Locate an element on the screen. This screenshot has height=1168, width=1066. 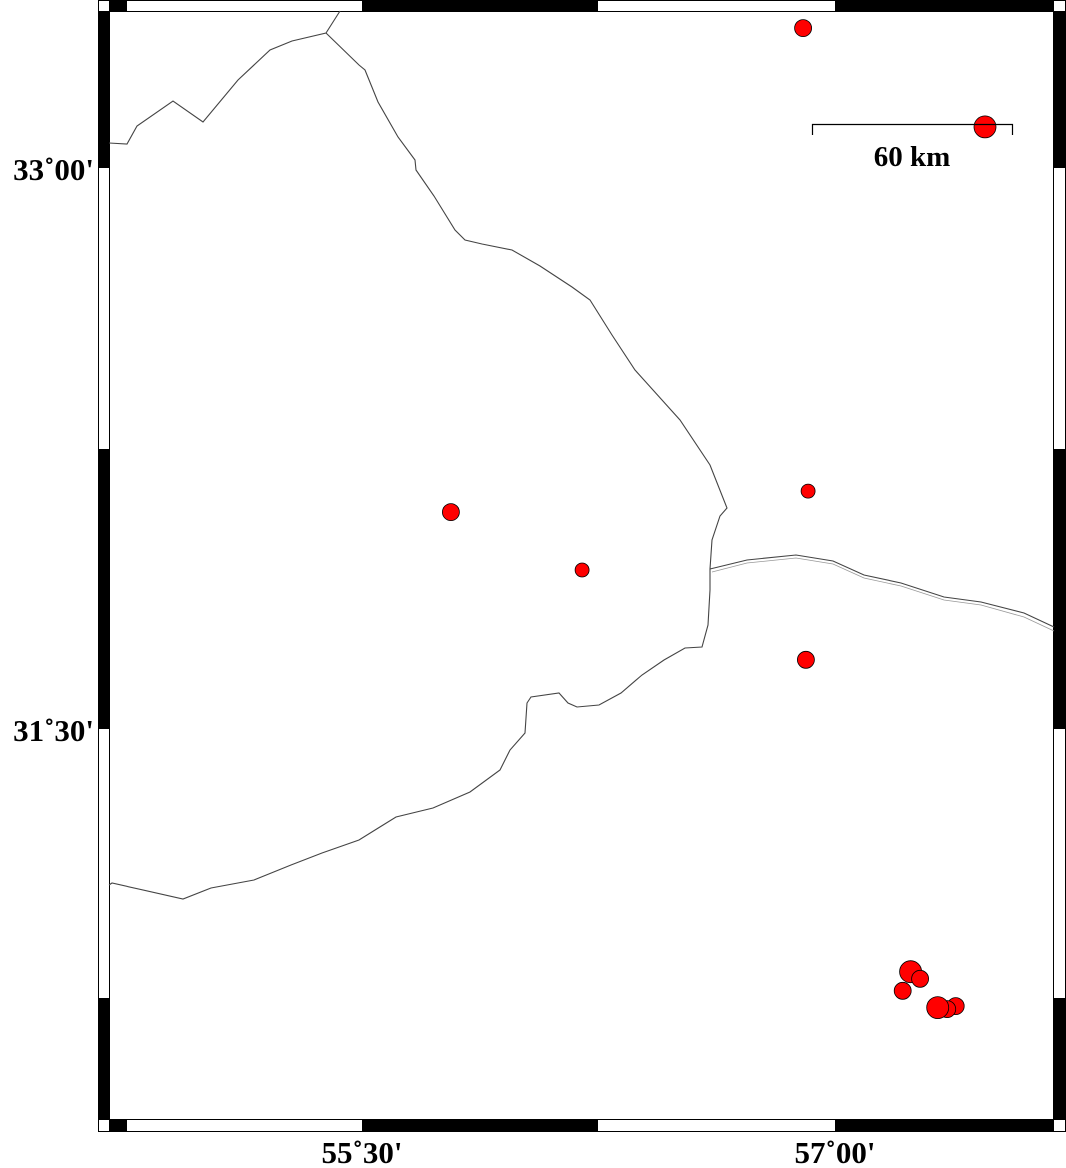
scale-bar: 60 km is located at coordinates (912, 148).